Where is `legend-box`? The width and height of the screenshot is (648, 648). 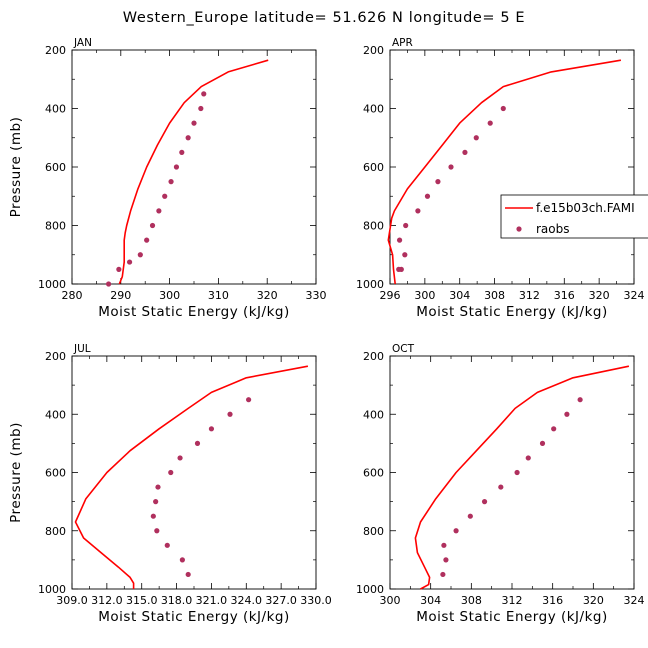 legend-box is located at coordinates (574, 216).